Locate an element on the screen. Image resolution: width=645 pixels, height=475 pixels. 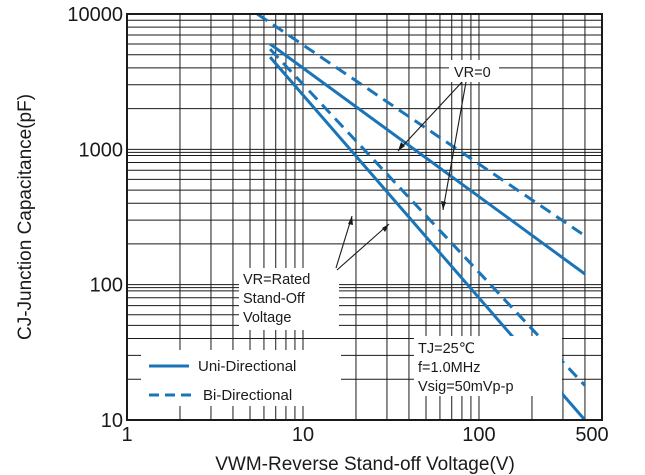
y-tick-label: 10000 is located at coordinates (95, 15).